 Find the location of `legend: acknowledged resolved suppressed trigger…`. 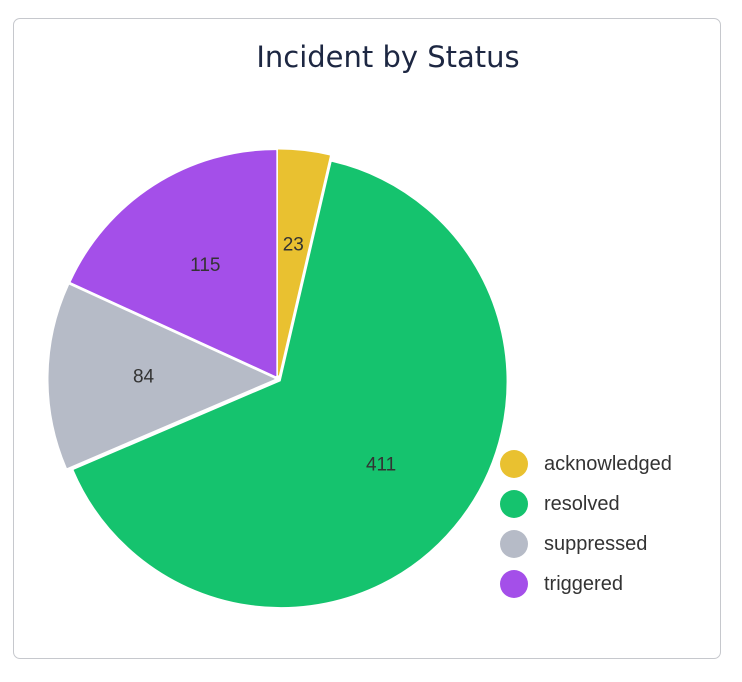

legend: acknowledged resolved suppressed trigger… is located at coordinates (586, 524).